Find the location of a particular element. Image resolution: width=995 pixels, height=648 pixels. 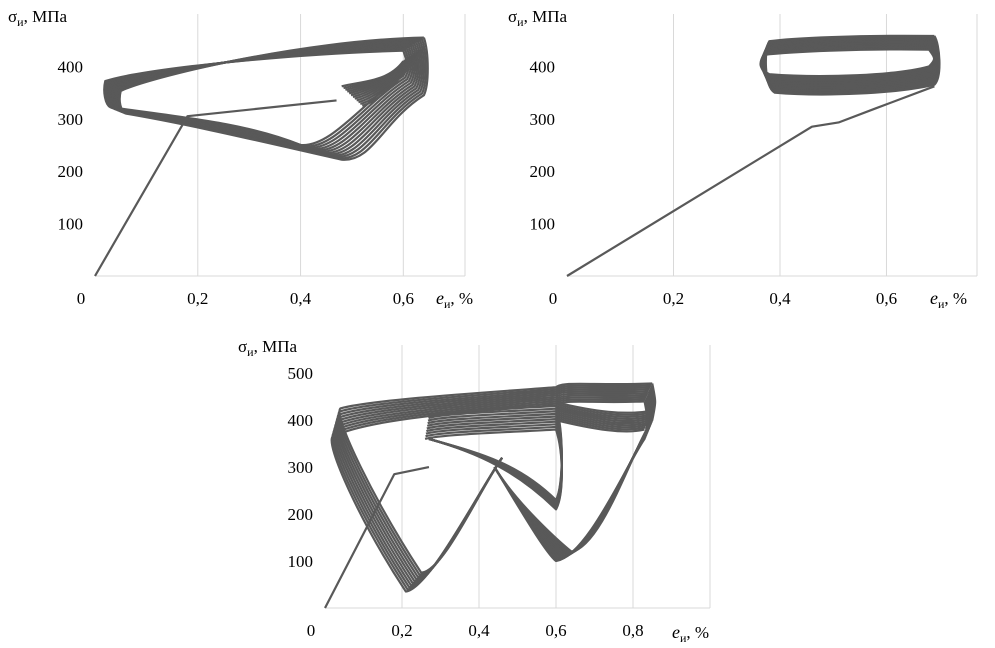

c2-x-tick-label: 0,6 is located at coordinates (886, 298).